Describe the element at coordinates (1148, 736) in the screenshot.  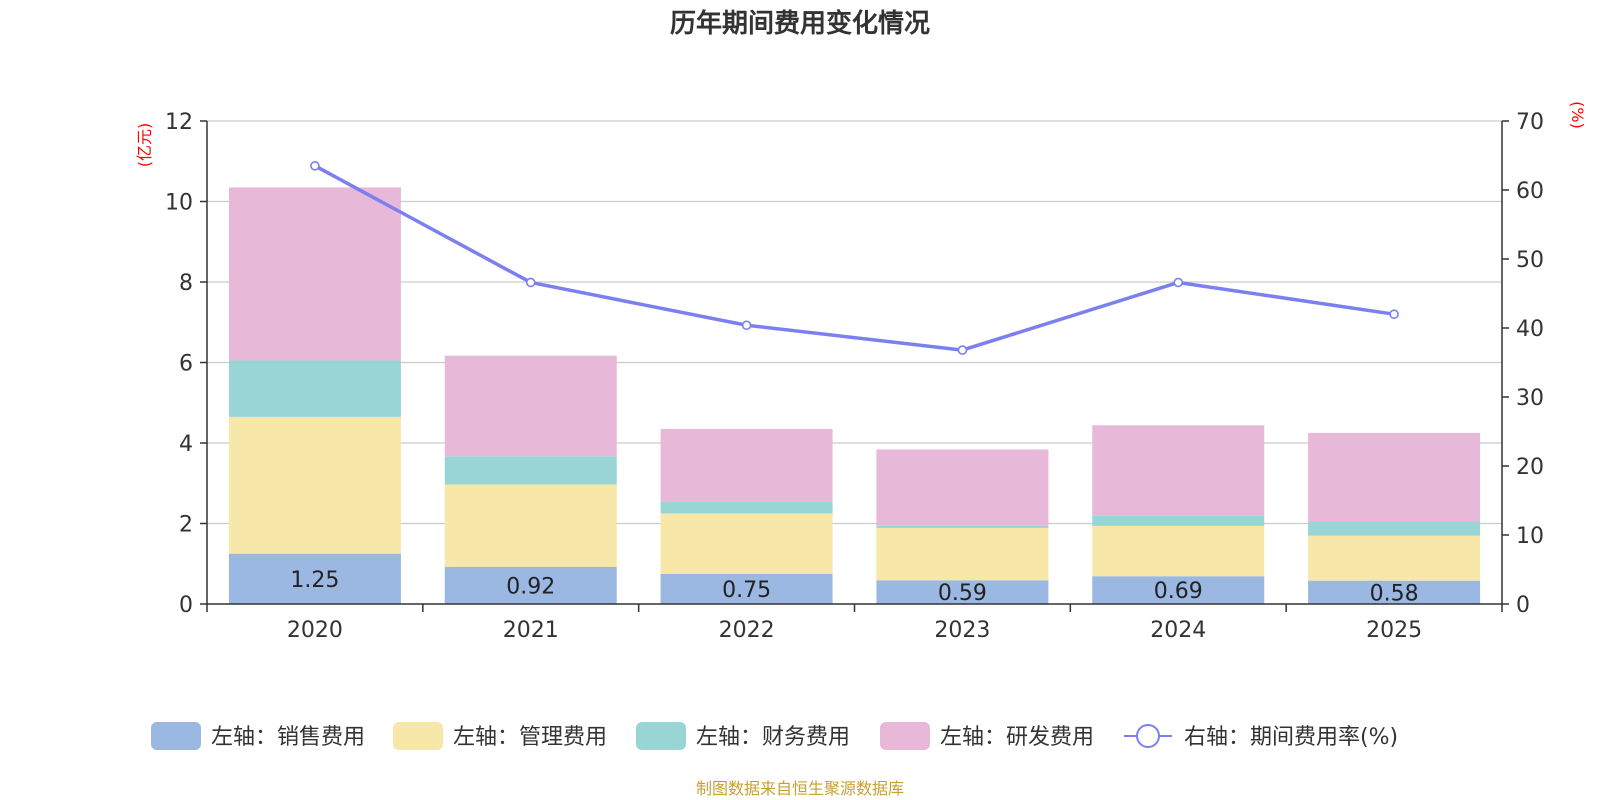
I see `legend-circle-swatch` at that location.